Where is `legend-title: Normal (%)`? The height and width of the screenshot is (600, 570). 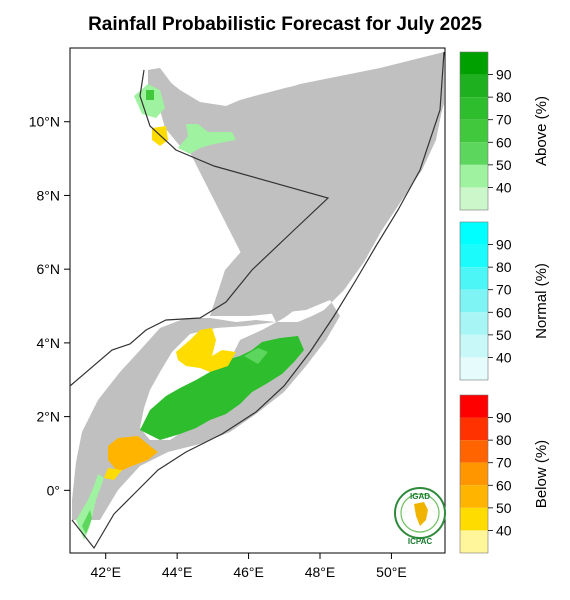
legend-title: Normal (%) is located at coordinates (541, 301).